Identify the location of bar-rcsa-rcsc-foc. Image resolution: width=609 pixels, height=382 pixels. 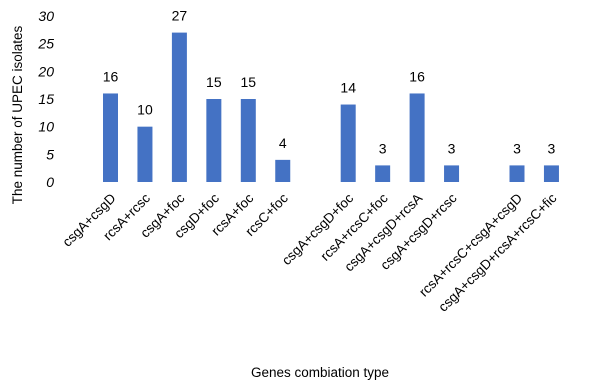
(383, 173).